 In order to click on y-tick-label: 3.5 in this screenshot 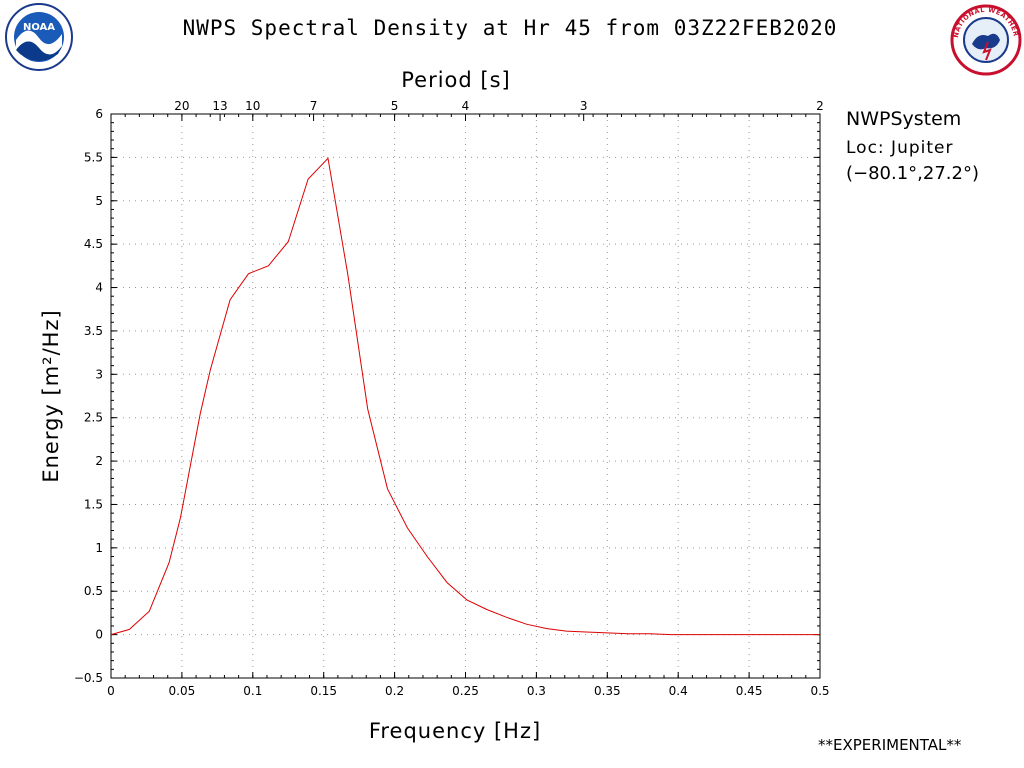, I will do `click(93, 331)`.